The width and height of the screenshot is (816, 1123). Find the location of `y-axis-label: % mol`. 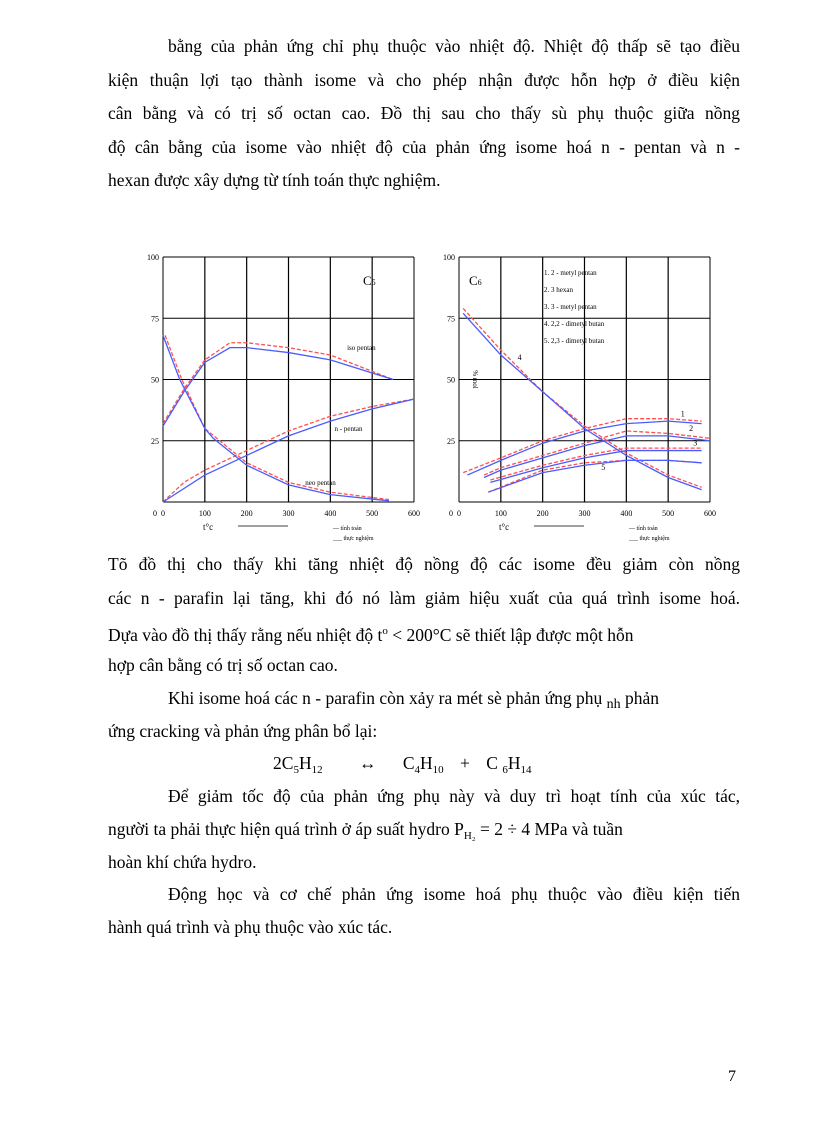

y-axis-label: % mol is located at coordinates (475, 379).